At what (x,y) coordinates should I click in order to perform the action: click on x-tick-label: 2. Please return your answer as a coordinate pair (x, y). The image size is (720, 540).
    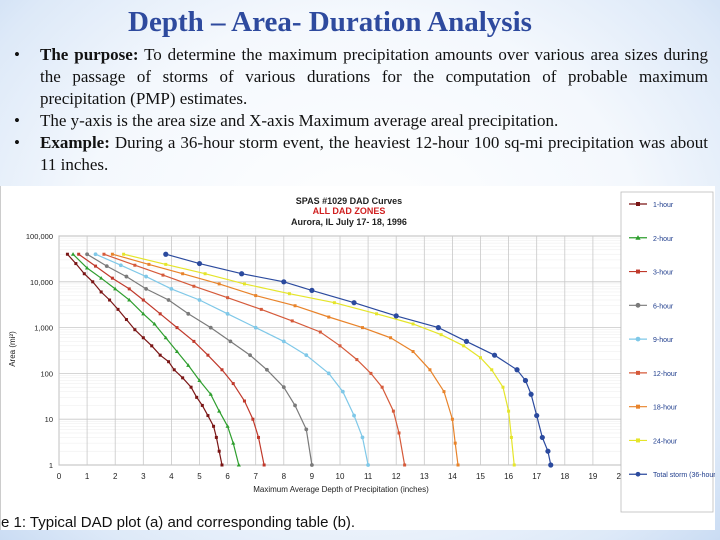
    Looking at the image, I should click on (115, 476).